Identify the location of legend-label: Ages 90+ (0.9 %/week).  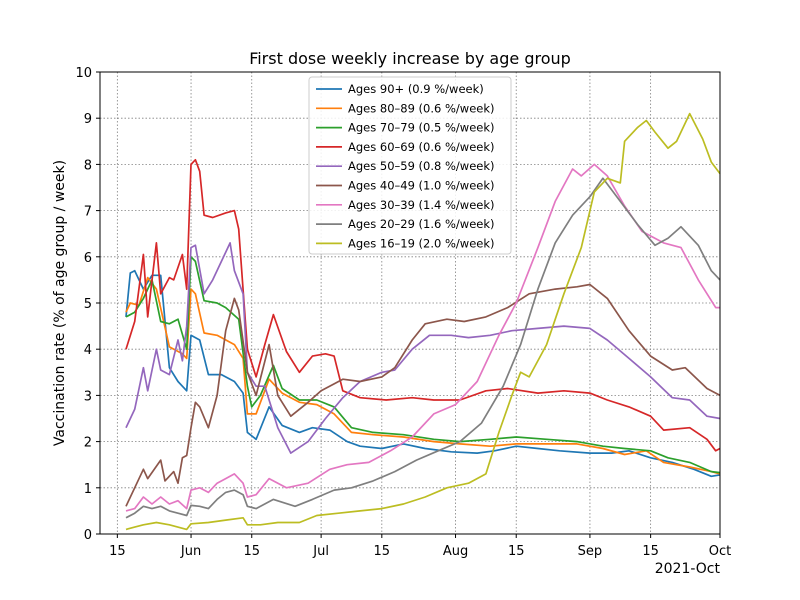
(416, 89).